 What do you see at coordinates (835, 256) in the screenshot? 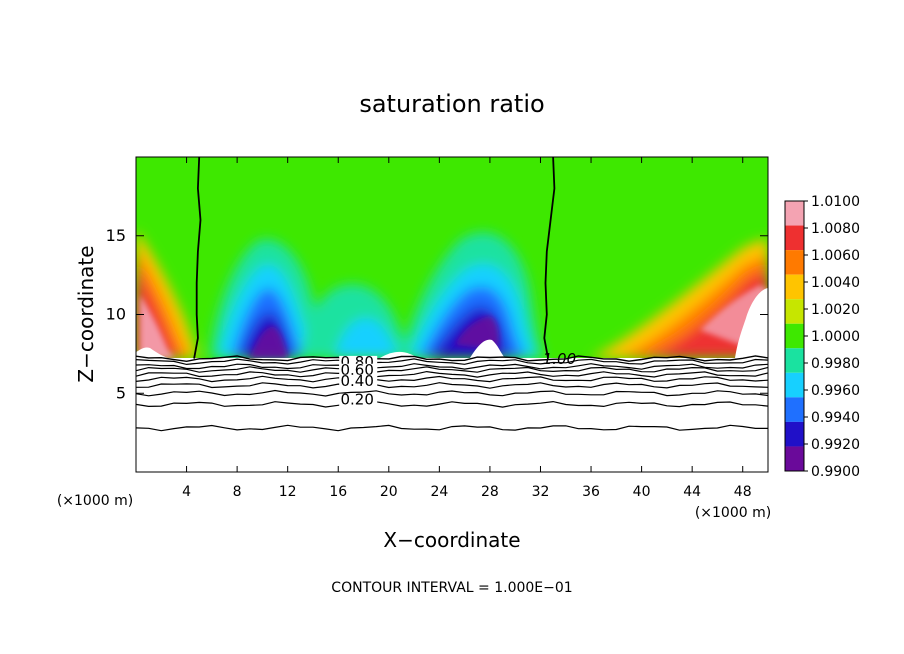
I see `colorbar-label: 1.0060` at bounding box center [835, 256].